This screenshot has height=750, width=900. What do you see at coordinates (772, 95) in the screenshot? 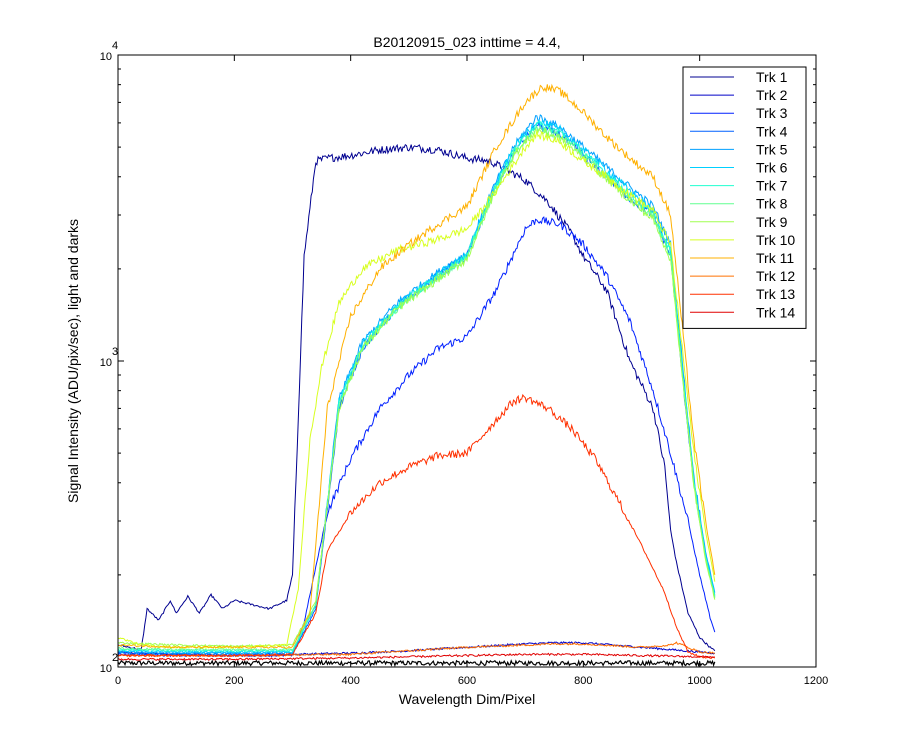
I see `legend-label: Trk 2` at bounding box center [772, 95].